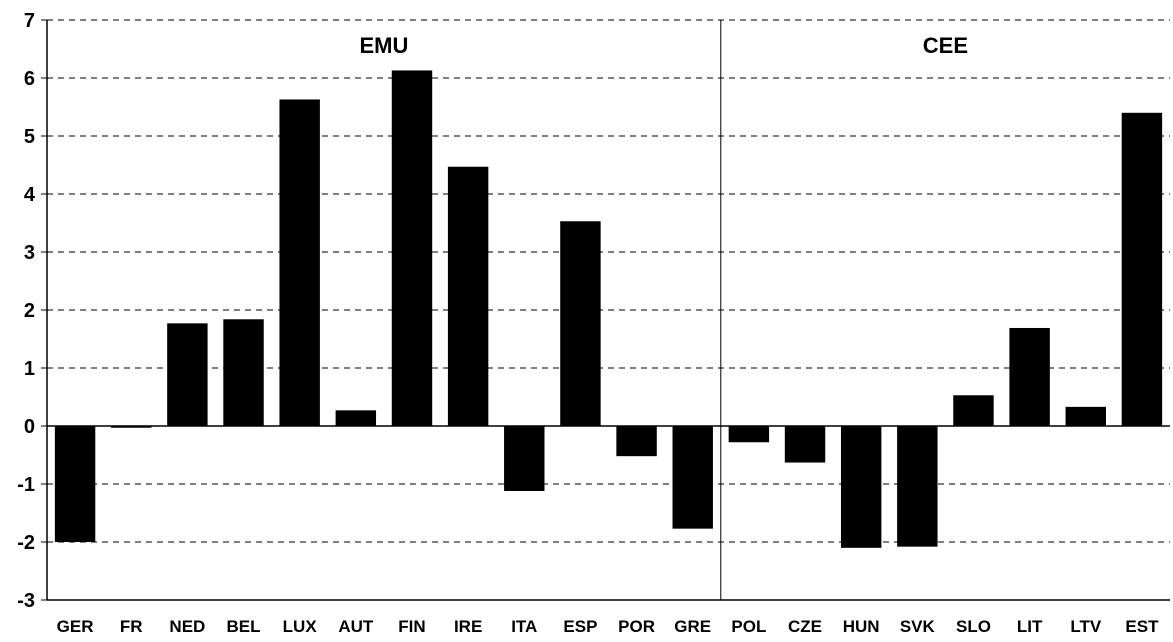  Describe the element at coordinates (748, 626) in the screenshot. I see `x-tick-label: POL` at that location.